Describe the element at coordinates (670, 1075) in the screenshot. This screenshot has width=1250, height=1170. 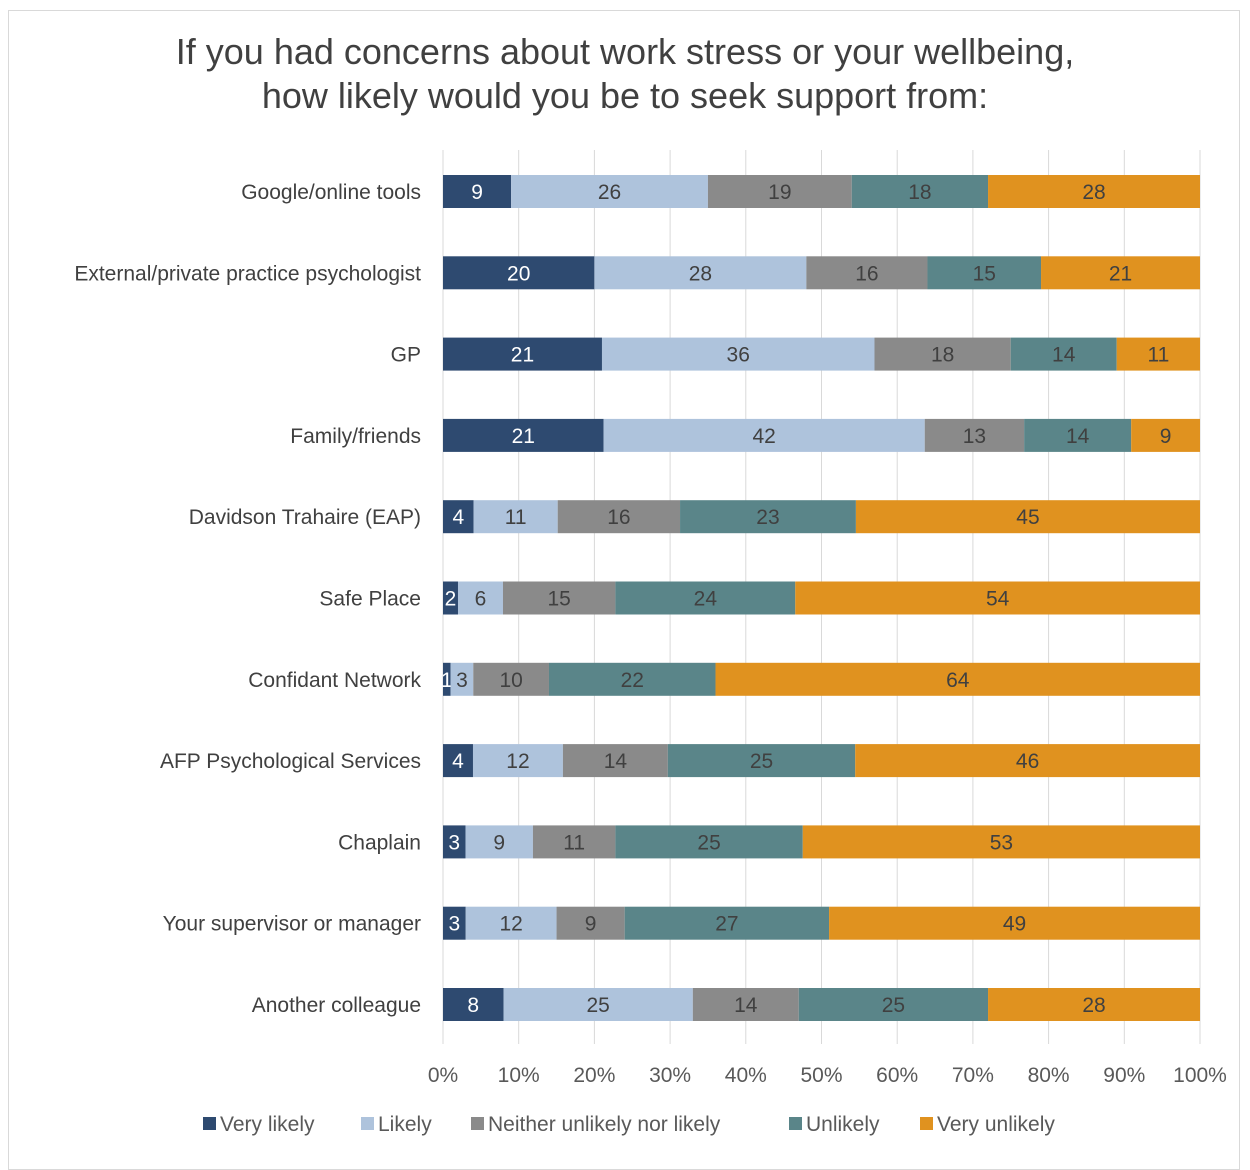
I see `x-tick-label: 30%` at that location.